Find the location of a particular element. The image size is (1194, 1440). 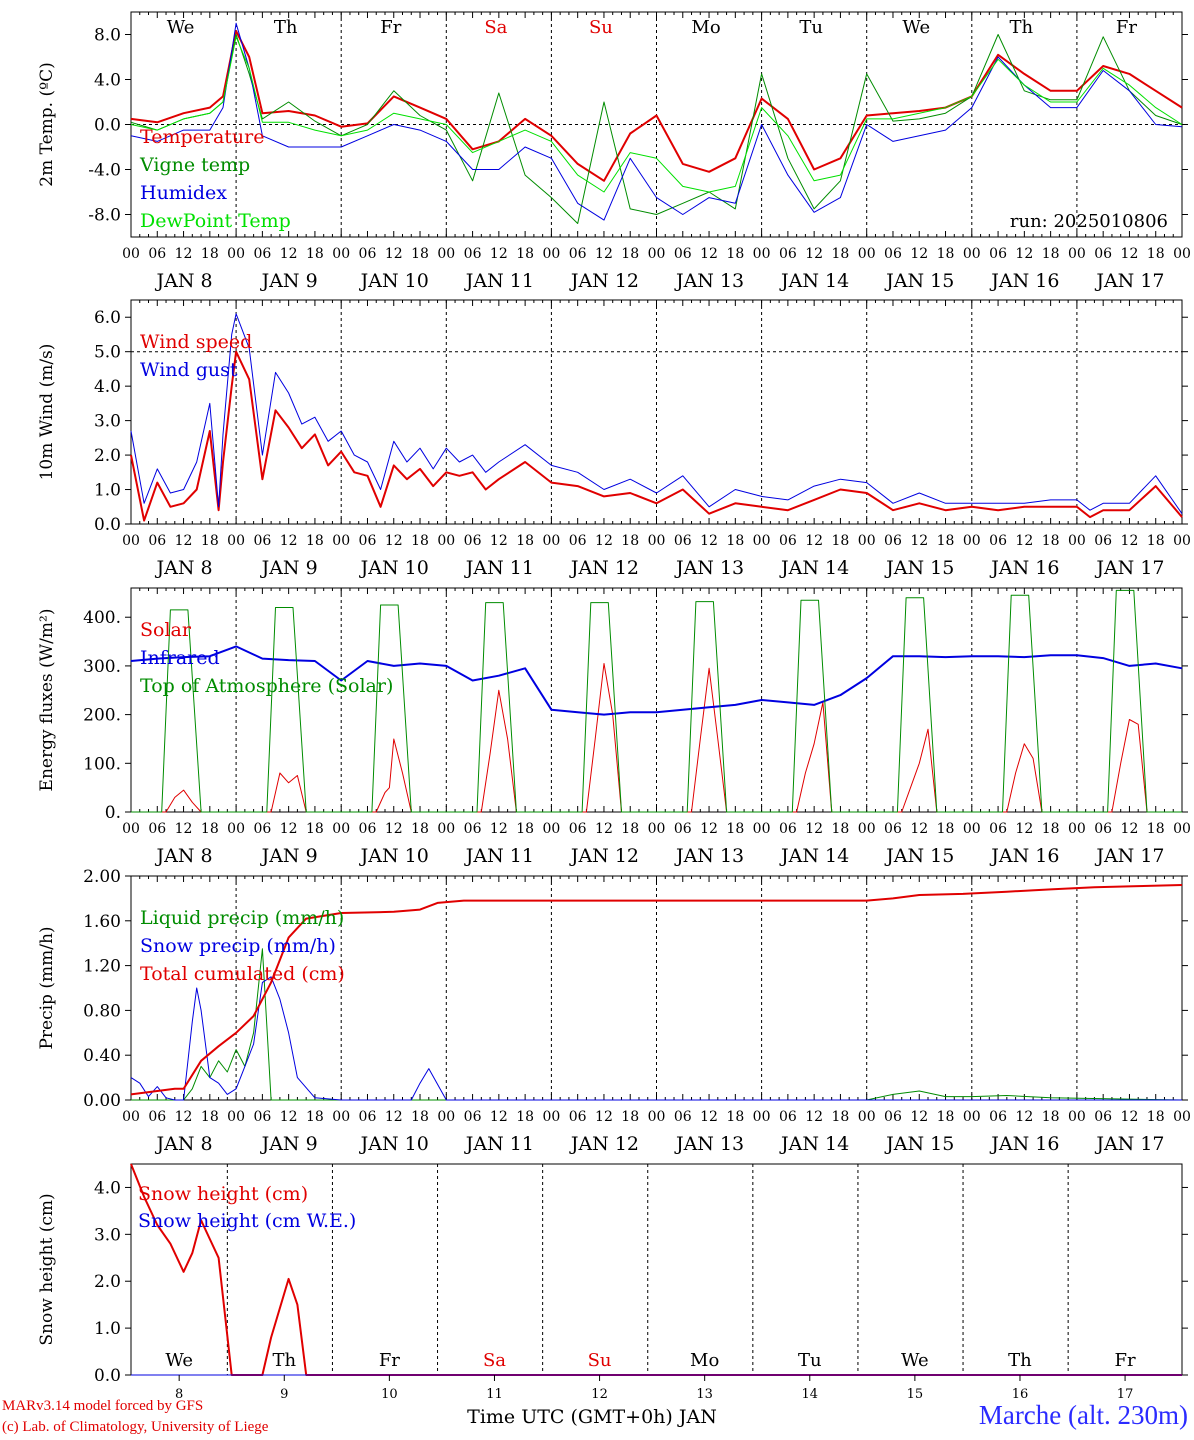

date-label: JAN 10 is located at coordinates (394, 281).